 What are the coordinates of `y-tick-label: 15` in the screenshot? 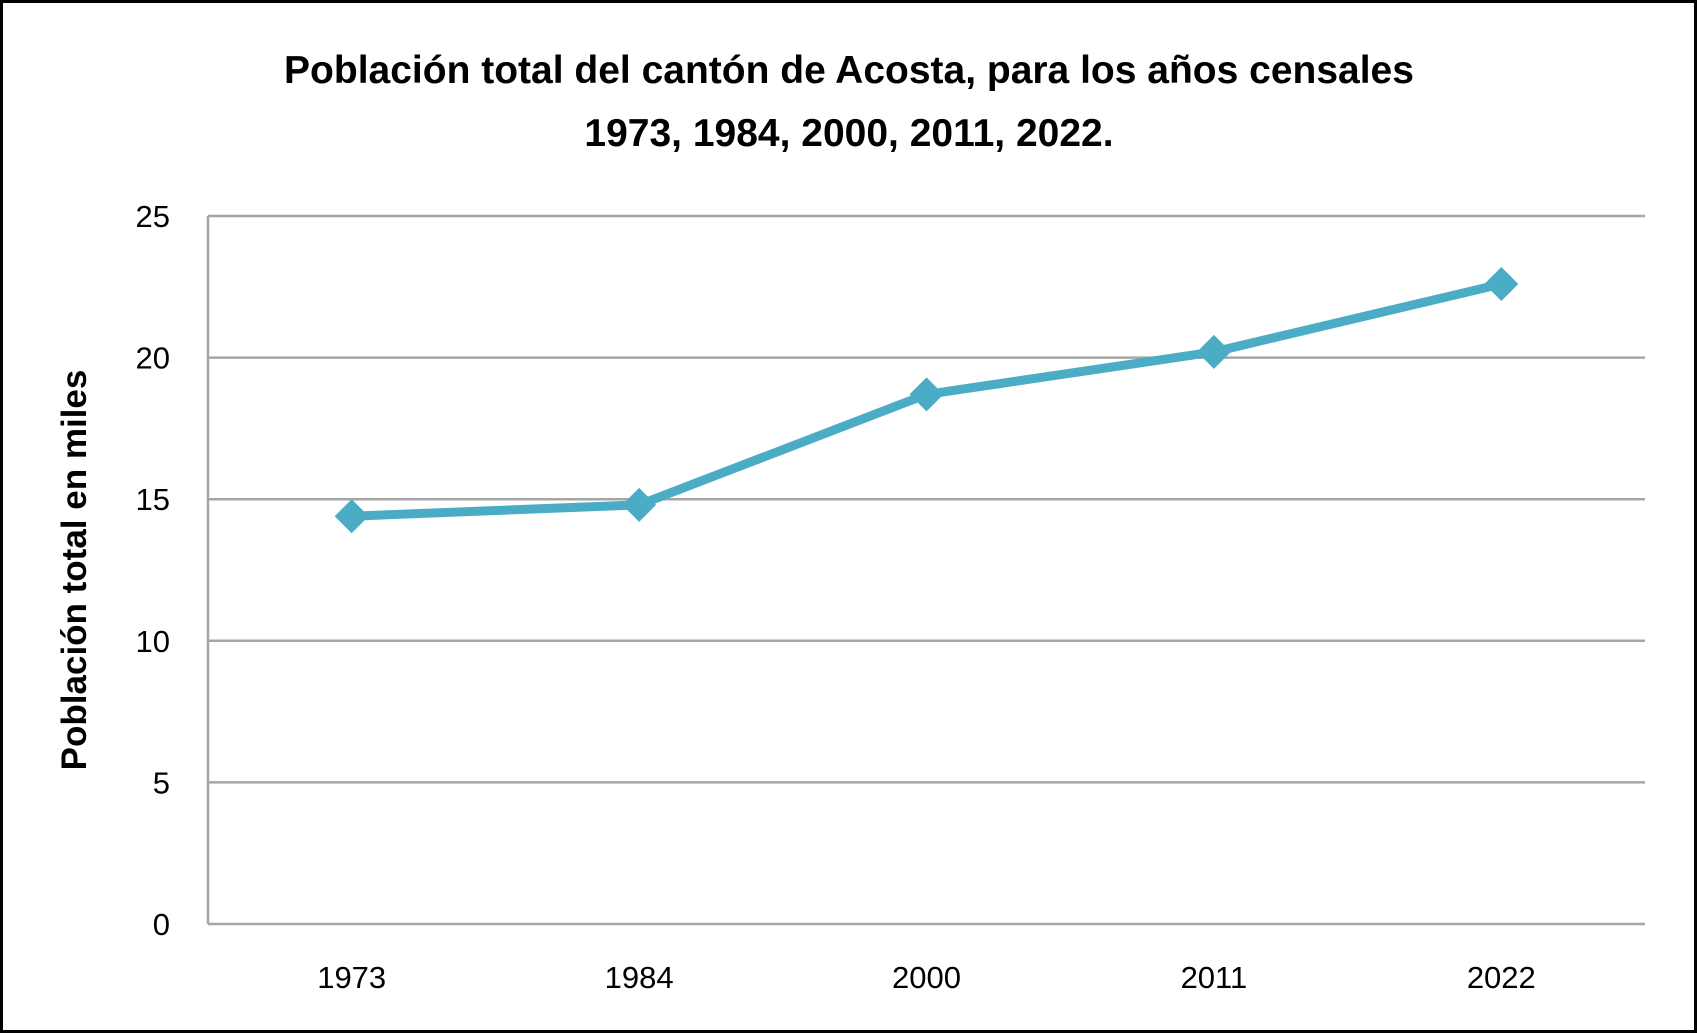 It's located at (153, 499).